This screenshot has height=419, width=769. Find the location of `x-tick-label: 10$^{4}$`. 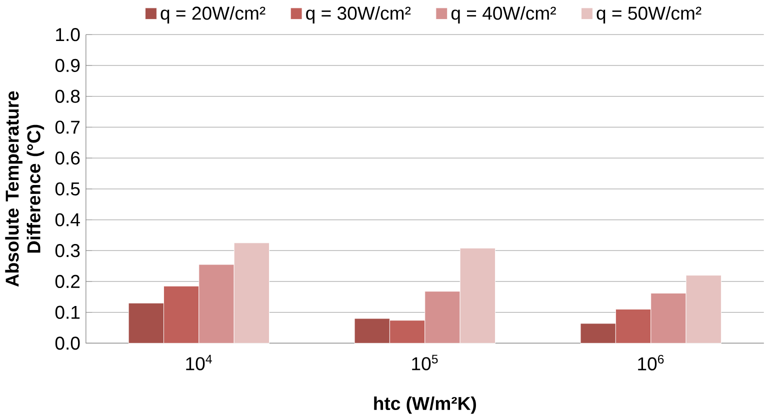

x-tick-label: 10$^{4}$ is located at coordinates (199, 362).